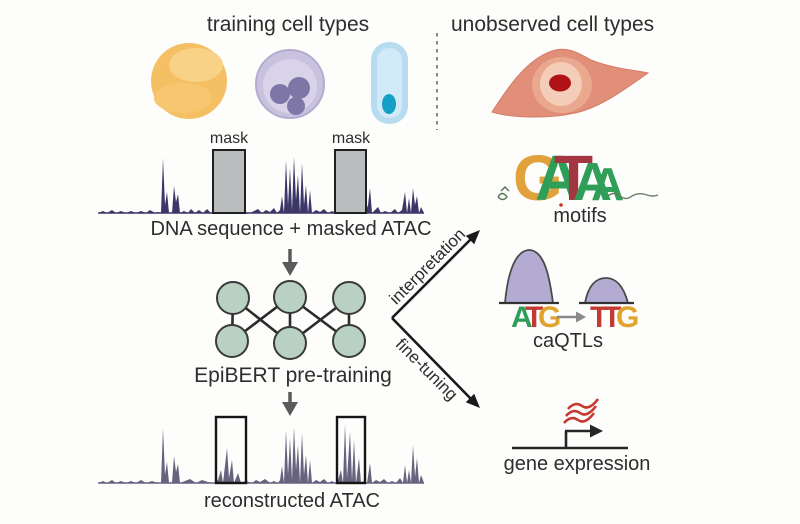 The image size is (800, 524). Describe the element at coordinates (570, 83) in the screenshot. I see `fibroblast-cell-icon` at that location.